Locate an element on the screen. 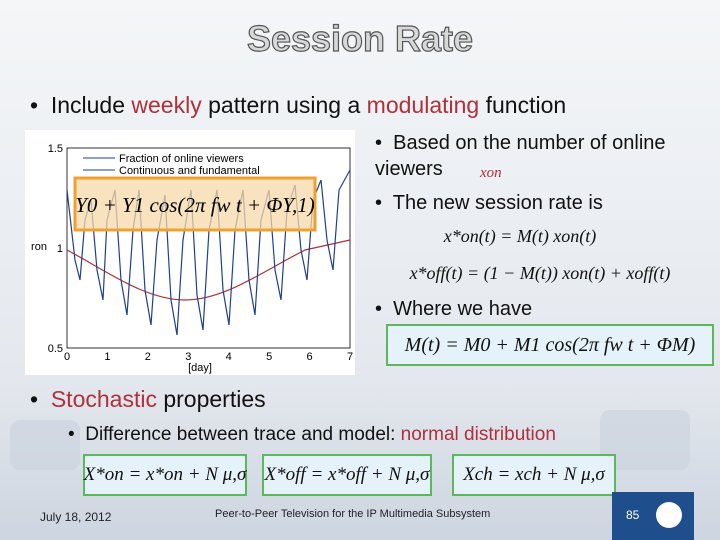  bullet: • Stochastic properties is located at coordinates (148, 399).